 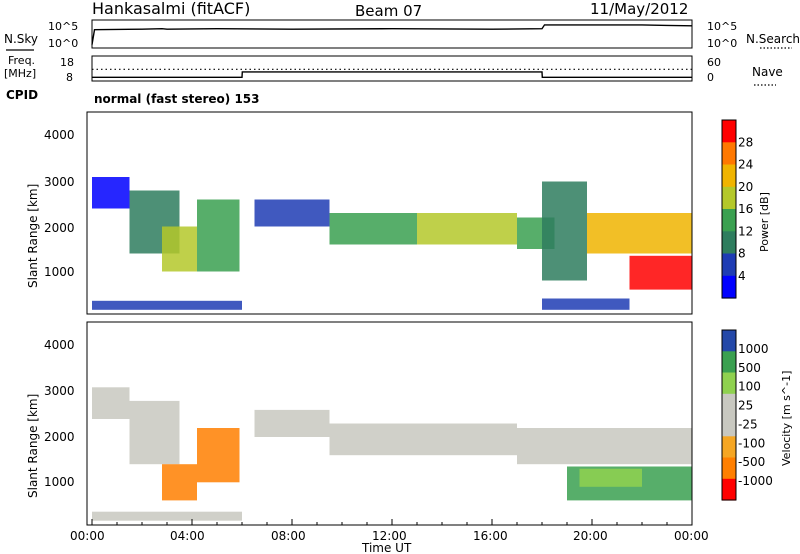 I want to click on velocity-ytick-1000: 1000, so click(x=59, y=482).